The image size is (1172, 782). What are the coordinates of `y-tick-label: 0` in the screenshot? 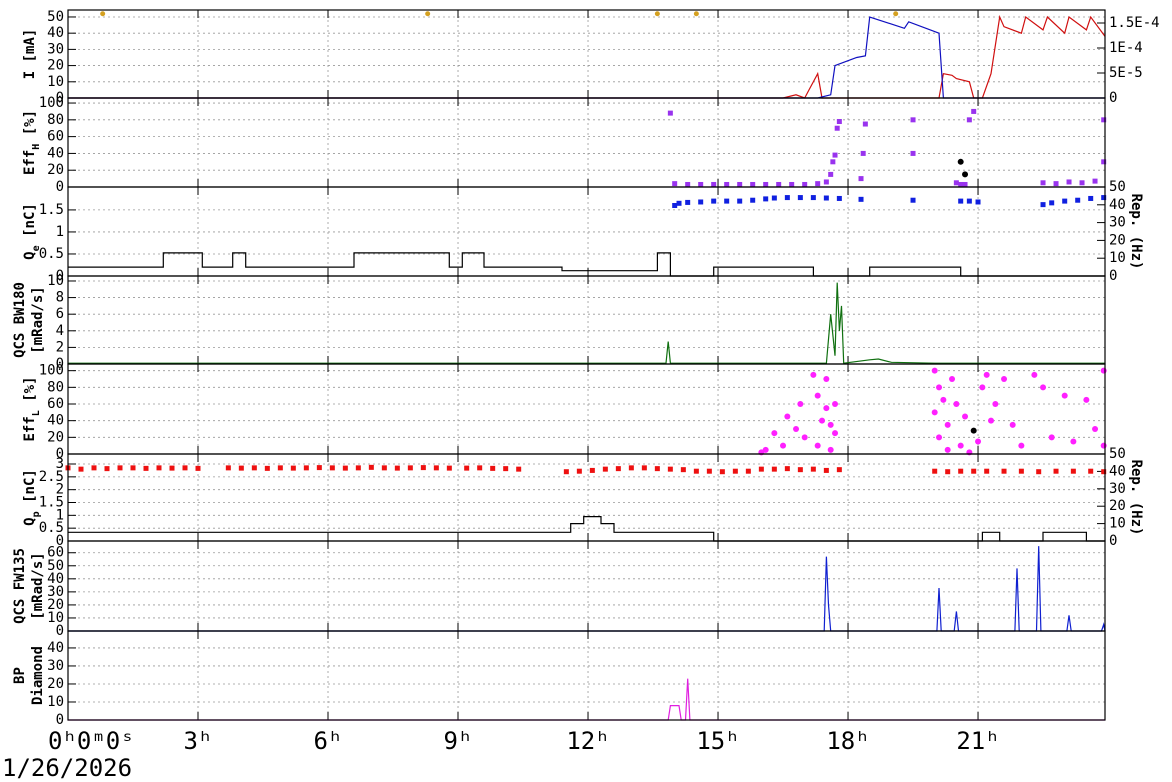 It's located at (60, 541).